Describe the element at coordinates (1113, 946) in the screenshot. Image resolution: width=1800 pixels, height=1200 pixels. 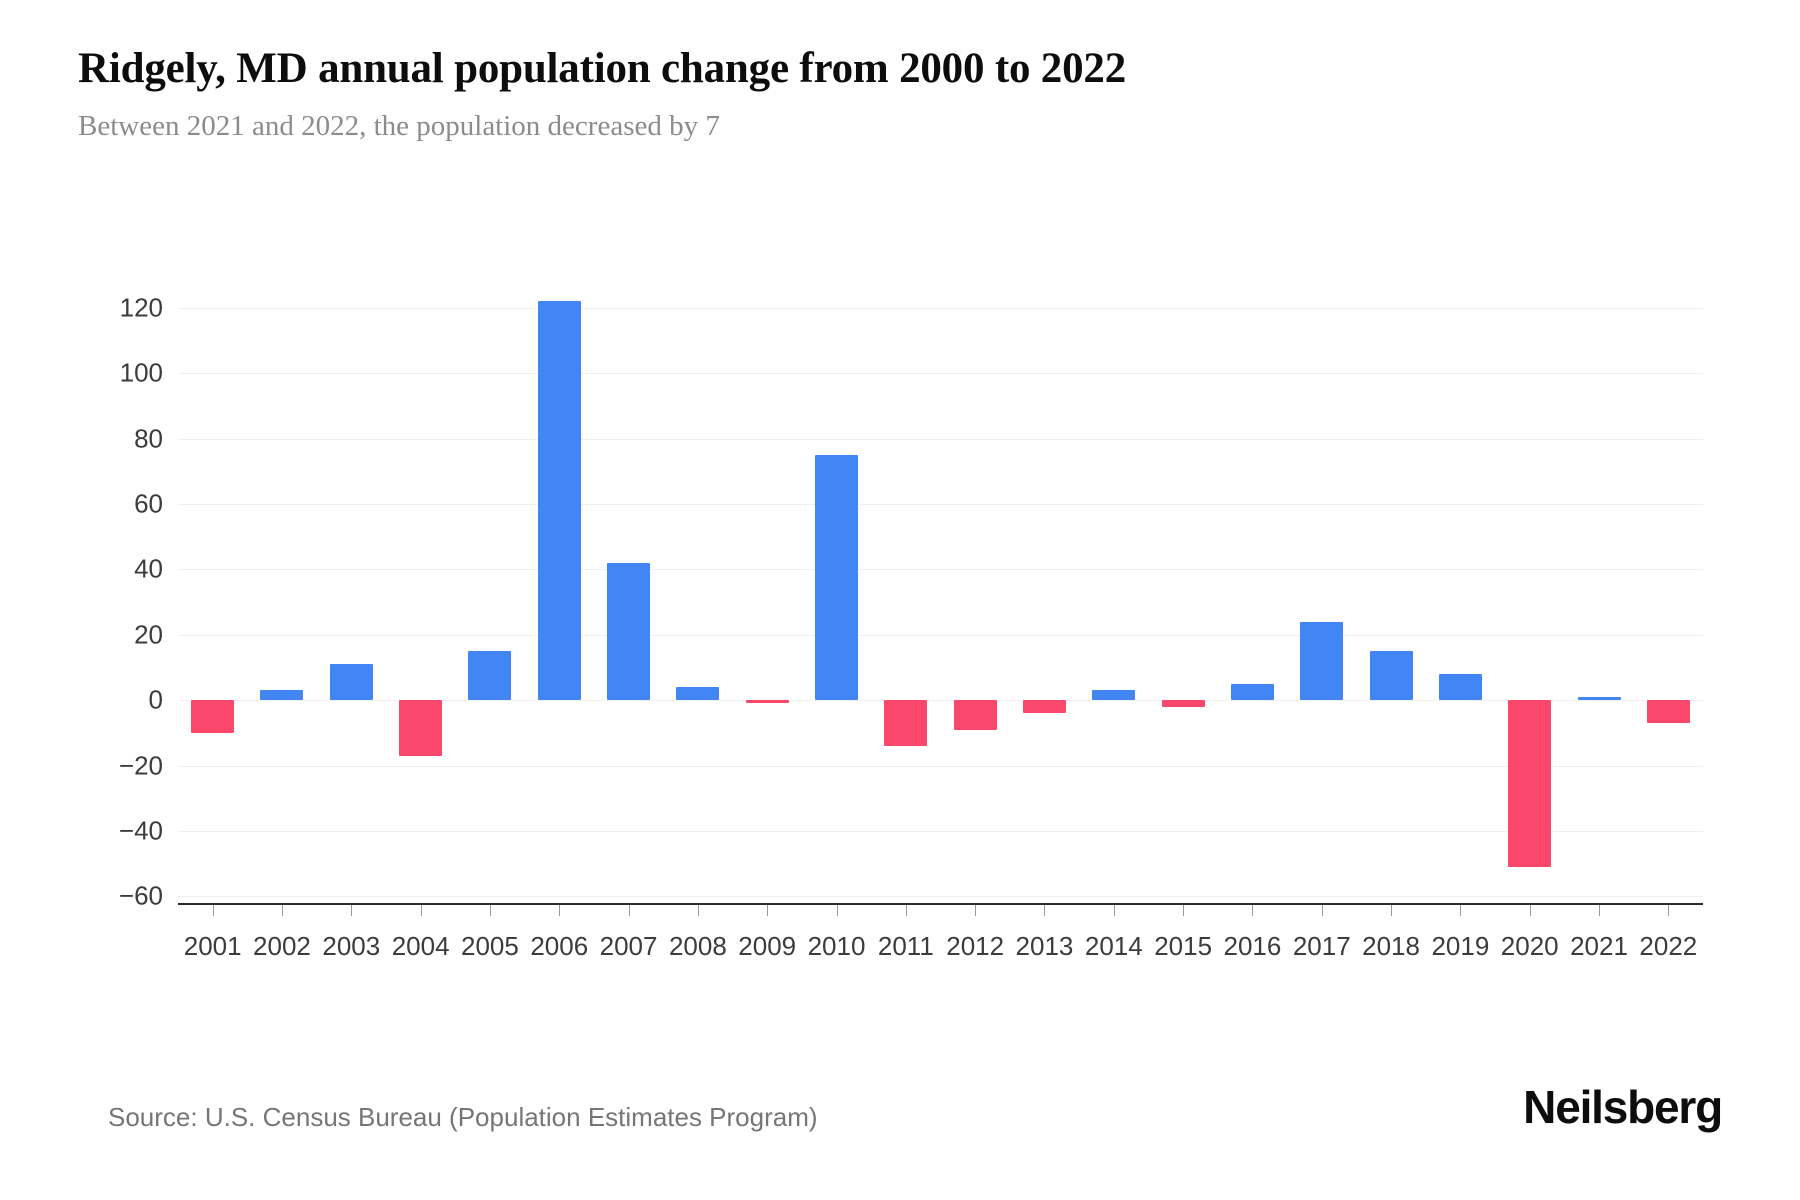
I see `x-axis-tick-label-2014: 2014` at that location.